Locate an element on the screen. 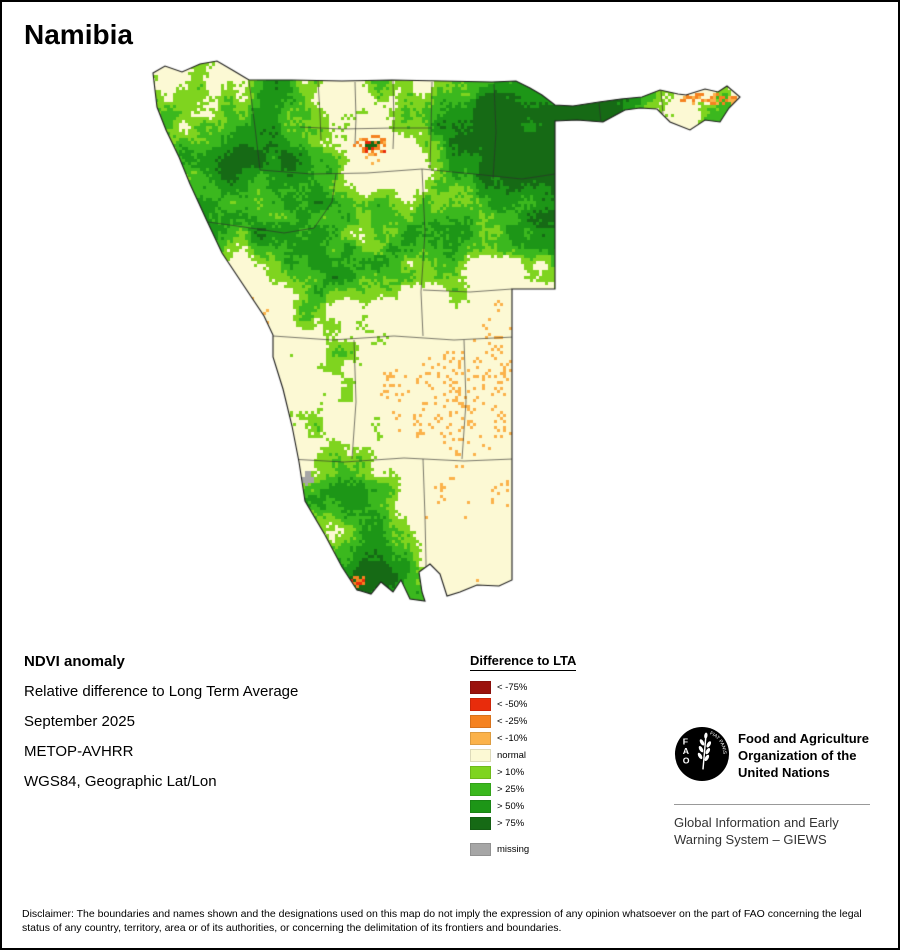  legend-item-label: < -75% is located at coordinates (512, 687).